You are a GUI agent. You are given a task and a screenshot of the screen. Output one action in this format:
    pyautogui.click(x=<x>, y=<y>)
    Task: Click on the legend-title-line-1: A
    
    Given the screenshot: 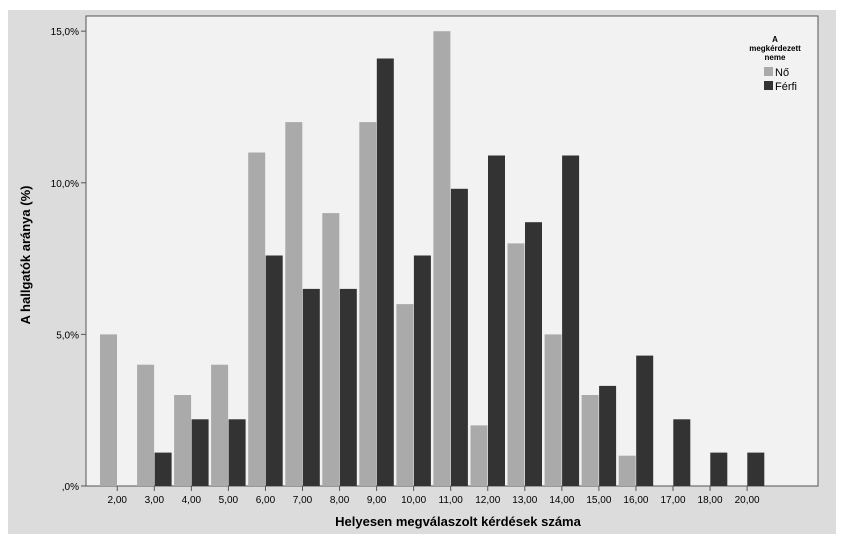 What is the action you would take?
    pyautogui.click(x=775, y=39)
    